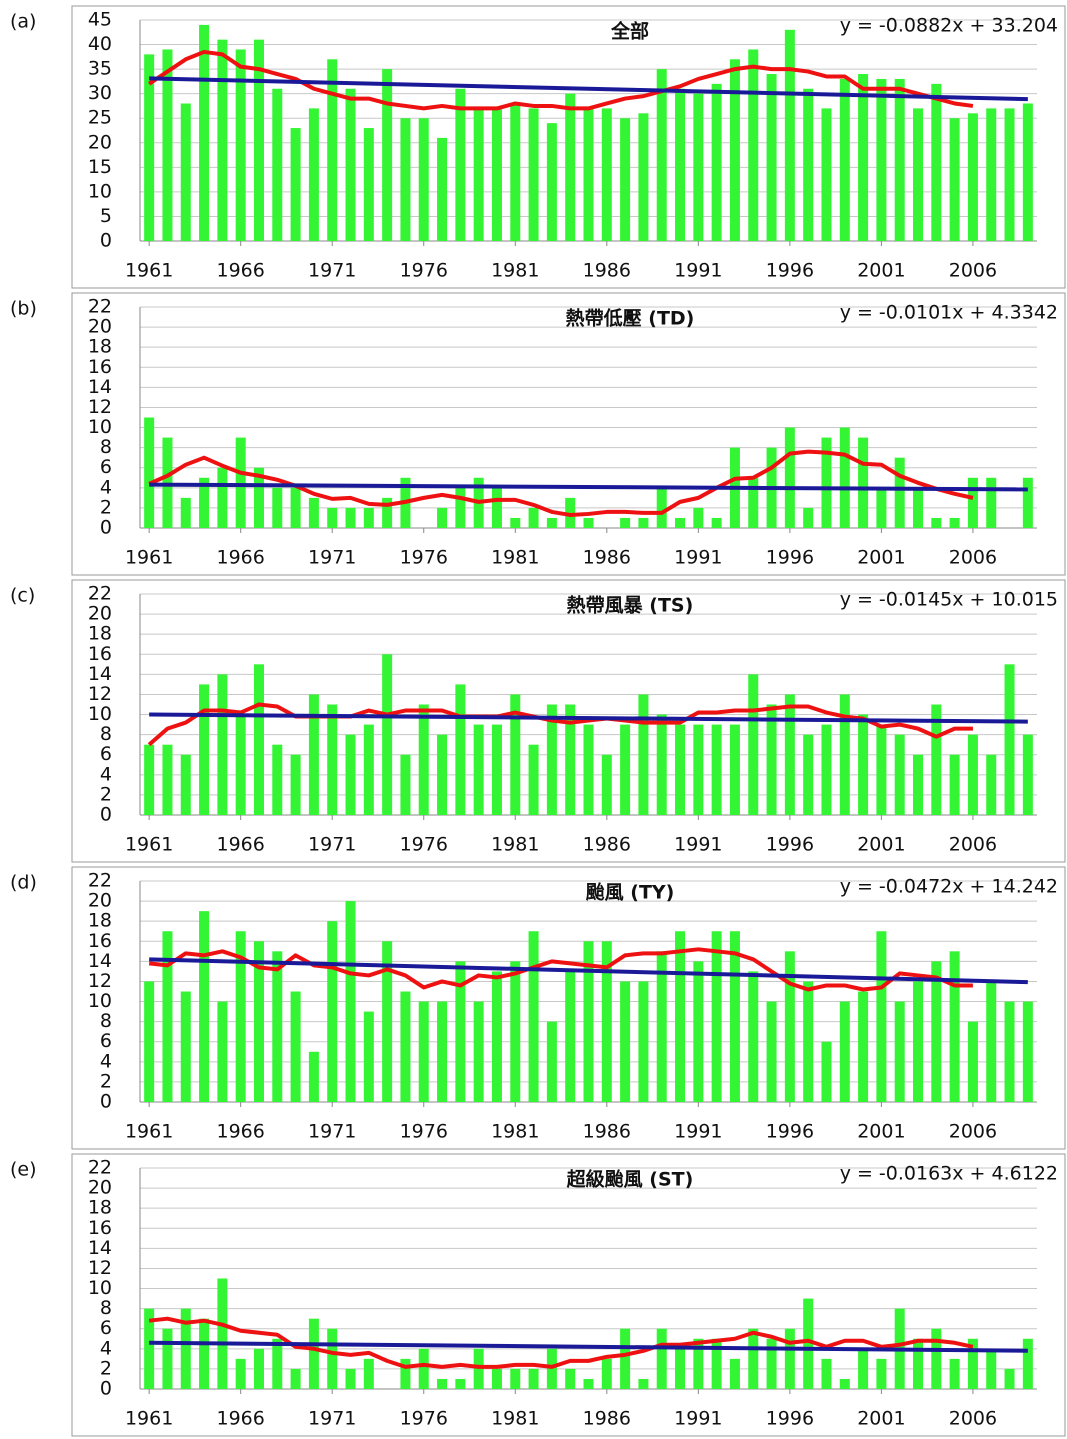 The width and height of the screenshot is (1067, 1439). What do you see at coordinates (790, 1132) in the screenshot?
I see `x-tick-label: 1996` at bounding box center [790, 1132].